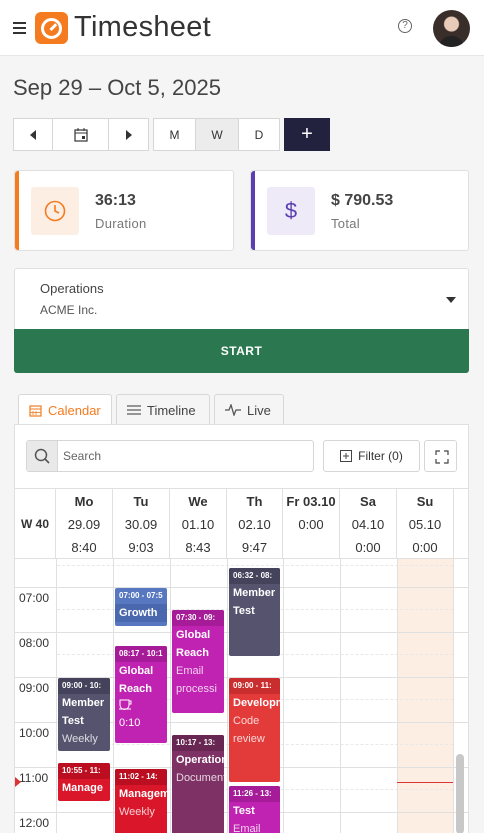 Image resolution: width=484 pixels, height=833 pixels. What do you see at coordinates (74, 410) in the screenshot?
I see `tab-calendar-label: Calendar` at bounding box center [74, 410].